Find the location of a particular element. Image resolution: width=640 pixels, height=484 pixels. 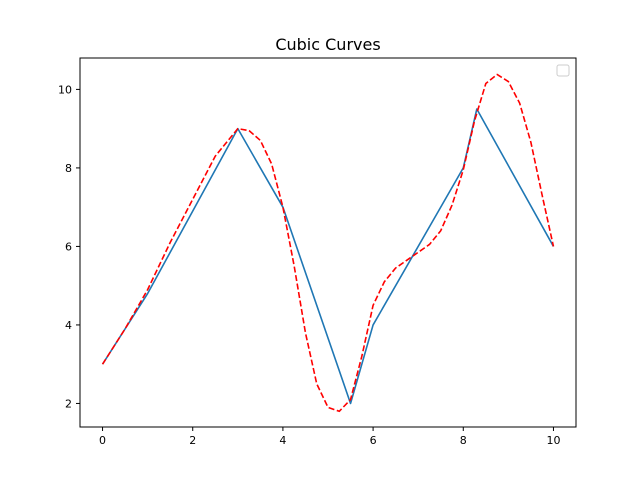

y-tick-label: 4 is located at coordinates (68, 325).